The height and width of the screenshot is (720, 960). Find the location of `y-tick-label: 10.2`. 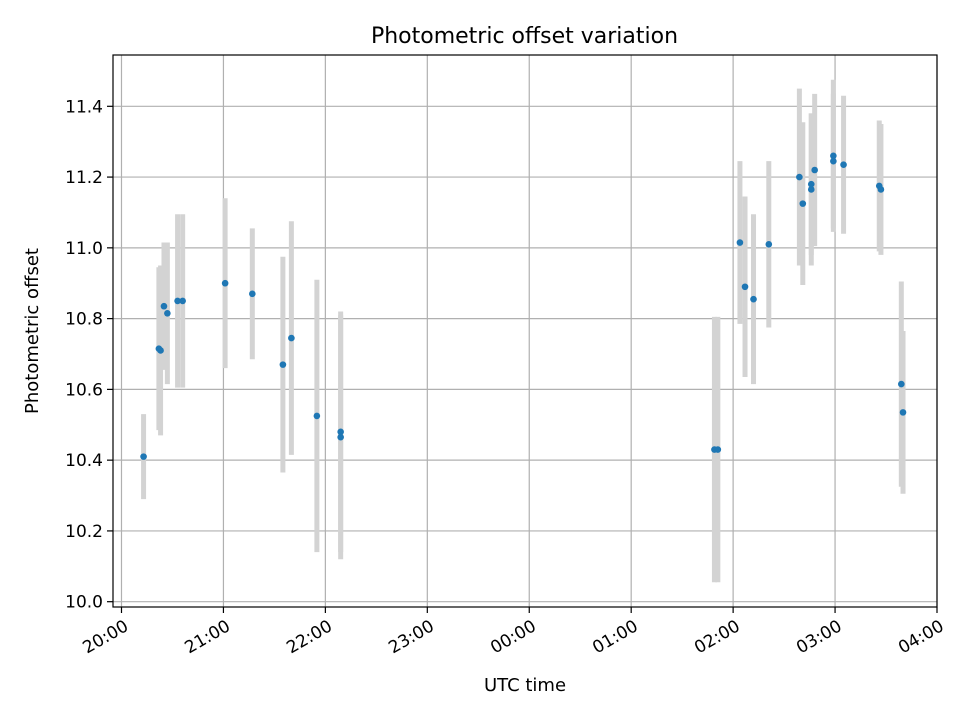

y-tick-label: 10.2 is located at coordinates (84, 532).